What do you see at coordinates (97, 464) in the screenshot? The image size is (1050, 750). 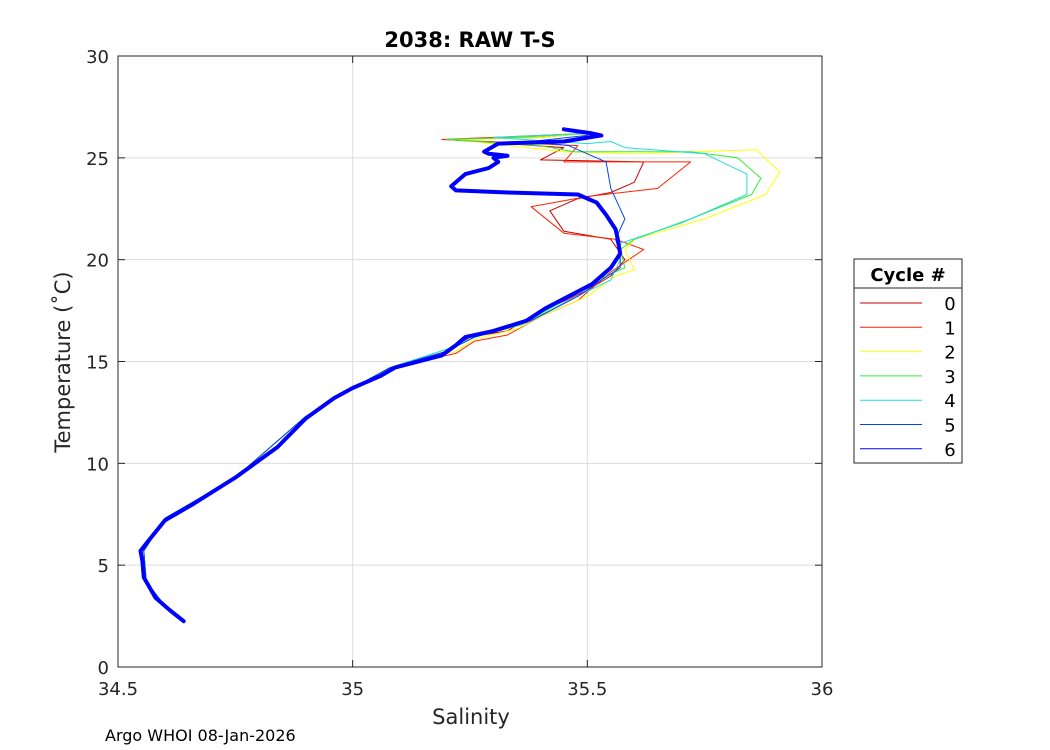 I see `y-tick-label: 10` at bounding box center [97, 464].